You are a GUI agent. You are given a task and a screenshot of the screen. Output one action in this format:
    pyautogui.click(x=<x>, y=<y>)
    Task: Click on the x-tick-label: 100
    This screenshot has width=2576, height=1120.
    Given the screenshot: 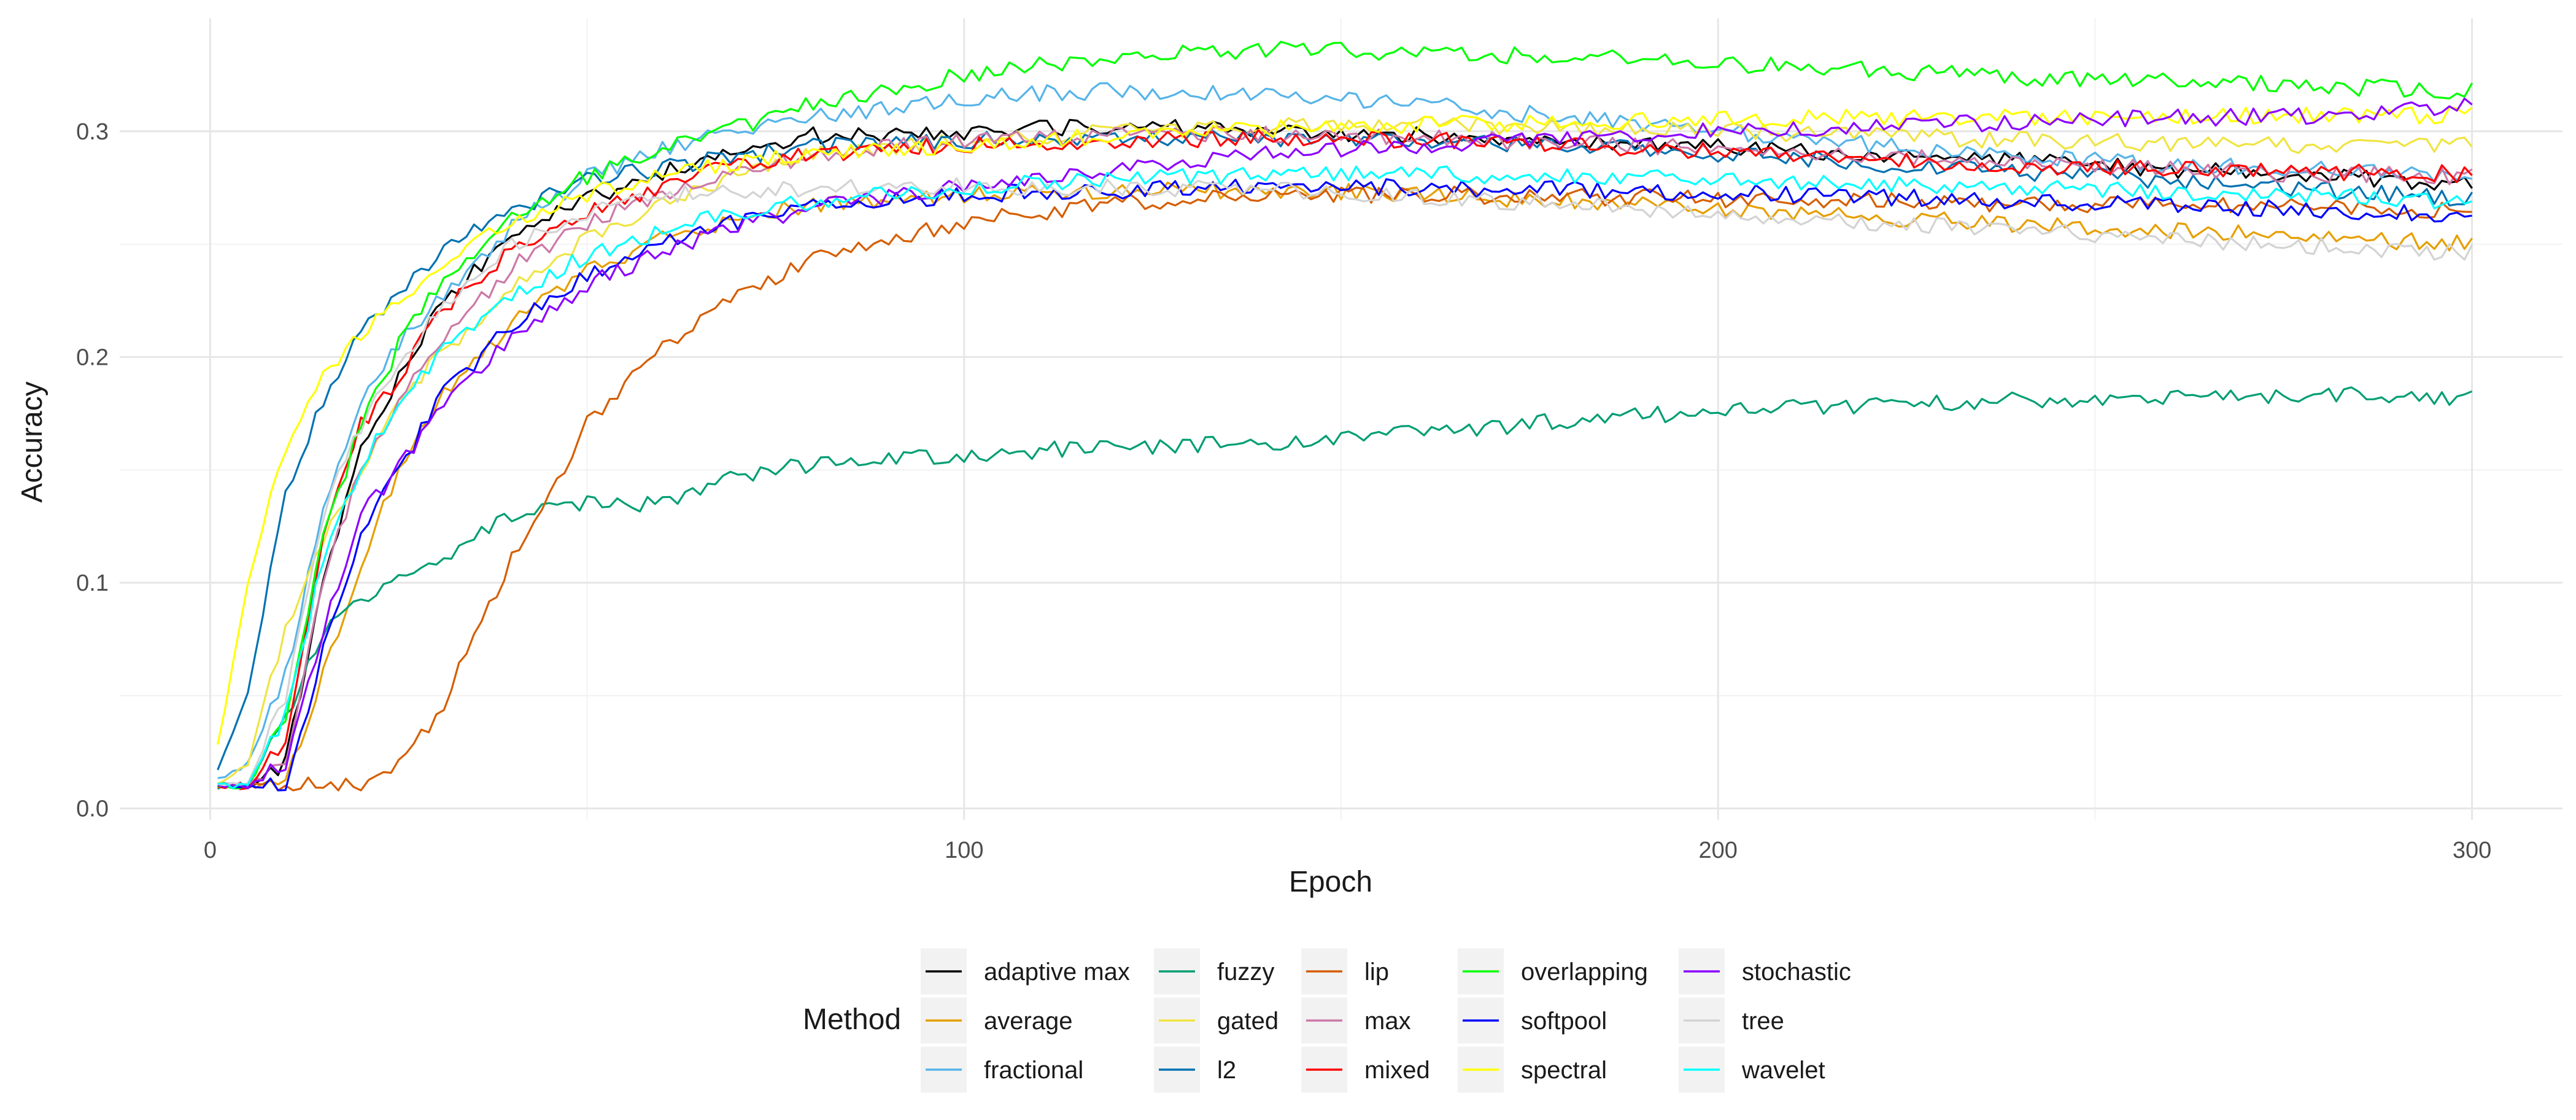 What is the action you would take?
    pyautogui.click(x=964, y=850)
    